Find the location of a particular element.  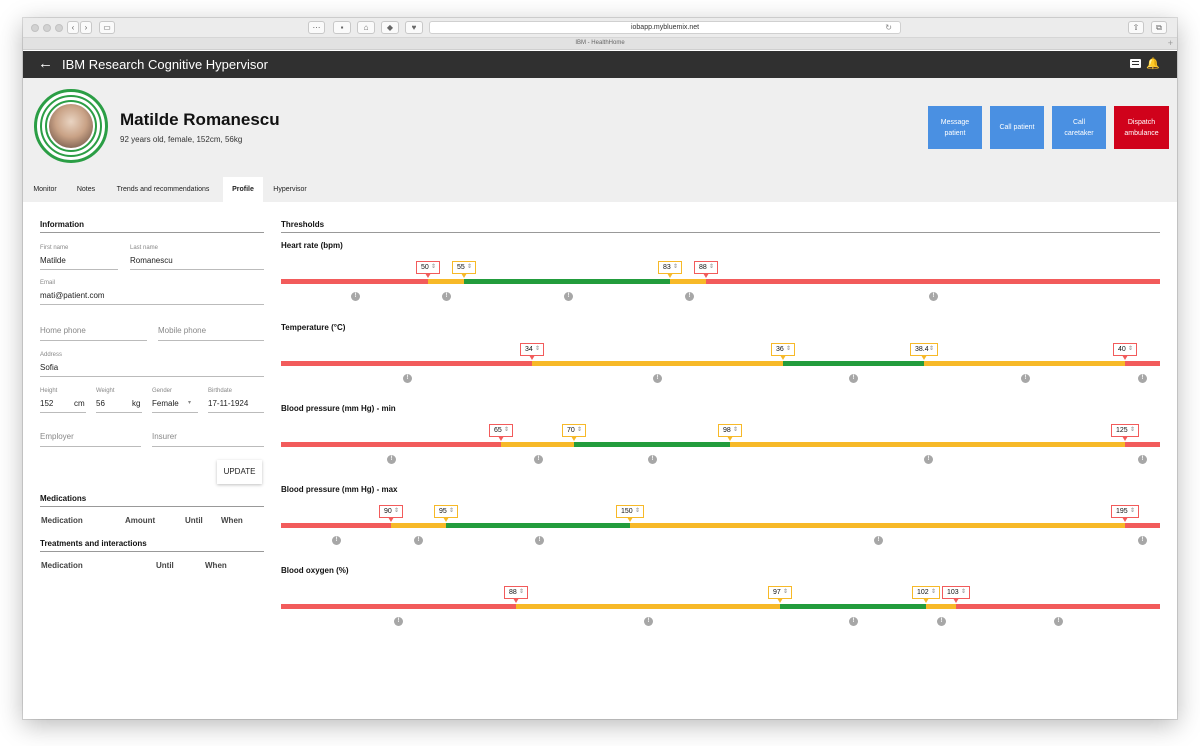

address-field: Sofia is located at coordinates (49, 367).